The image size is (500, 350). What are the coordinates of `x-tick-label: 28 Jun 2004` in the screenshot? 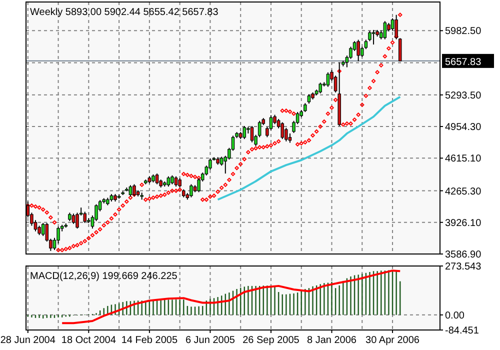 It's located at (28, 340).